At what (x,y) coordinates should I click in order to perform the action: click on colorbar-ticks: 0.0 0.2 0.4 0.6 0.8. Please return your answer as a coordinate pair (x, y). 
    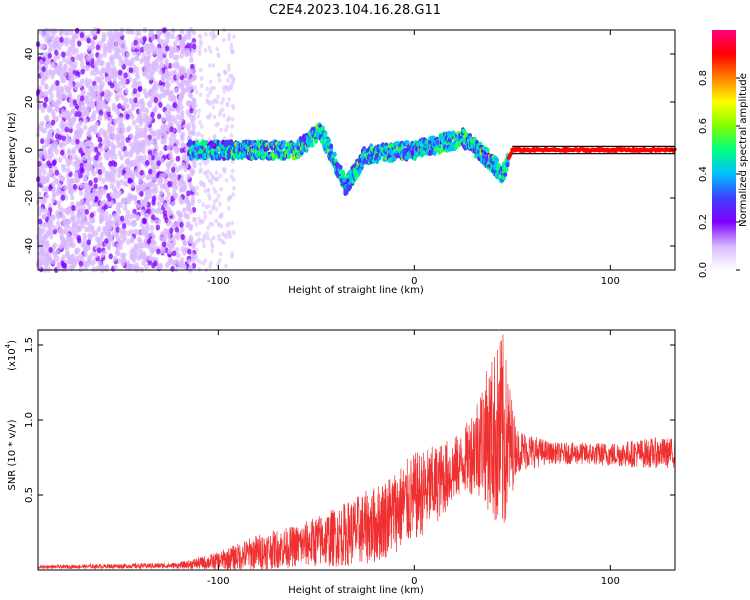
    Looking at the image, I should click on (719, 174).